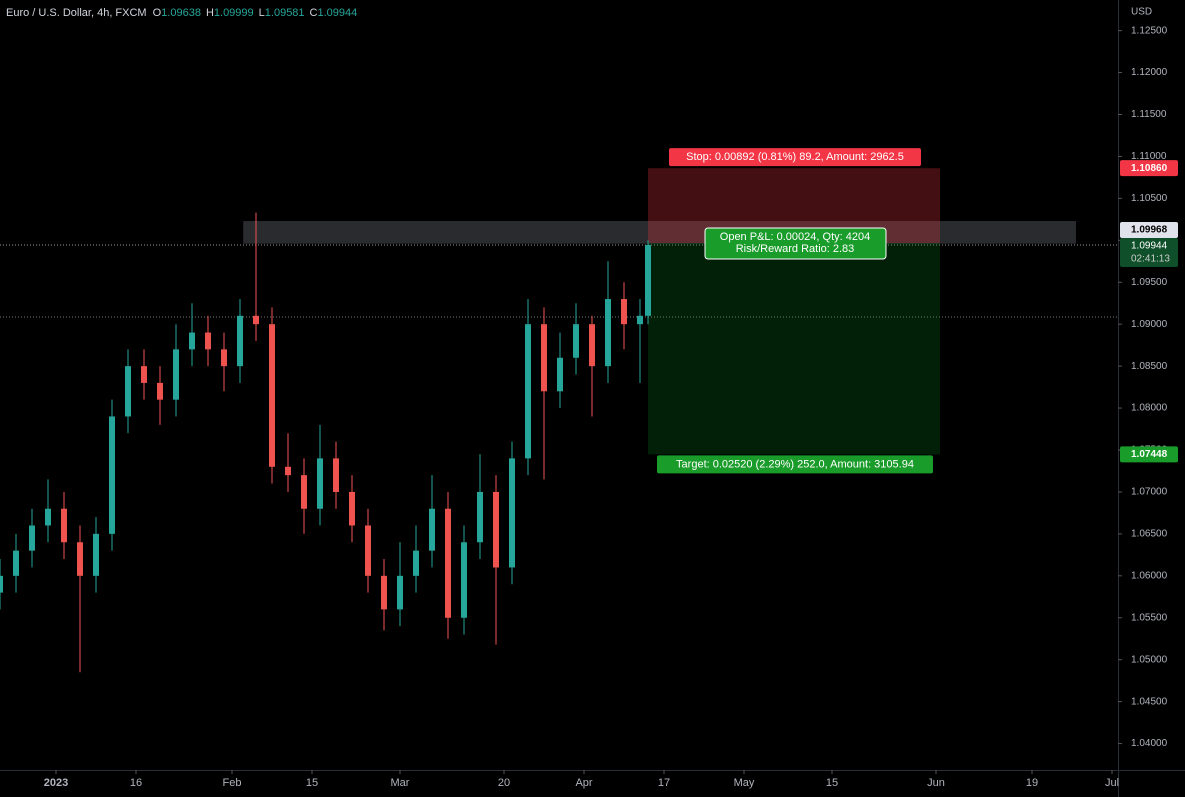  Describe the element at coordinates (583, 783) in the screenshot. I see `x-tick-label: Apr` at that location.